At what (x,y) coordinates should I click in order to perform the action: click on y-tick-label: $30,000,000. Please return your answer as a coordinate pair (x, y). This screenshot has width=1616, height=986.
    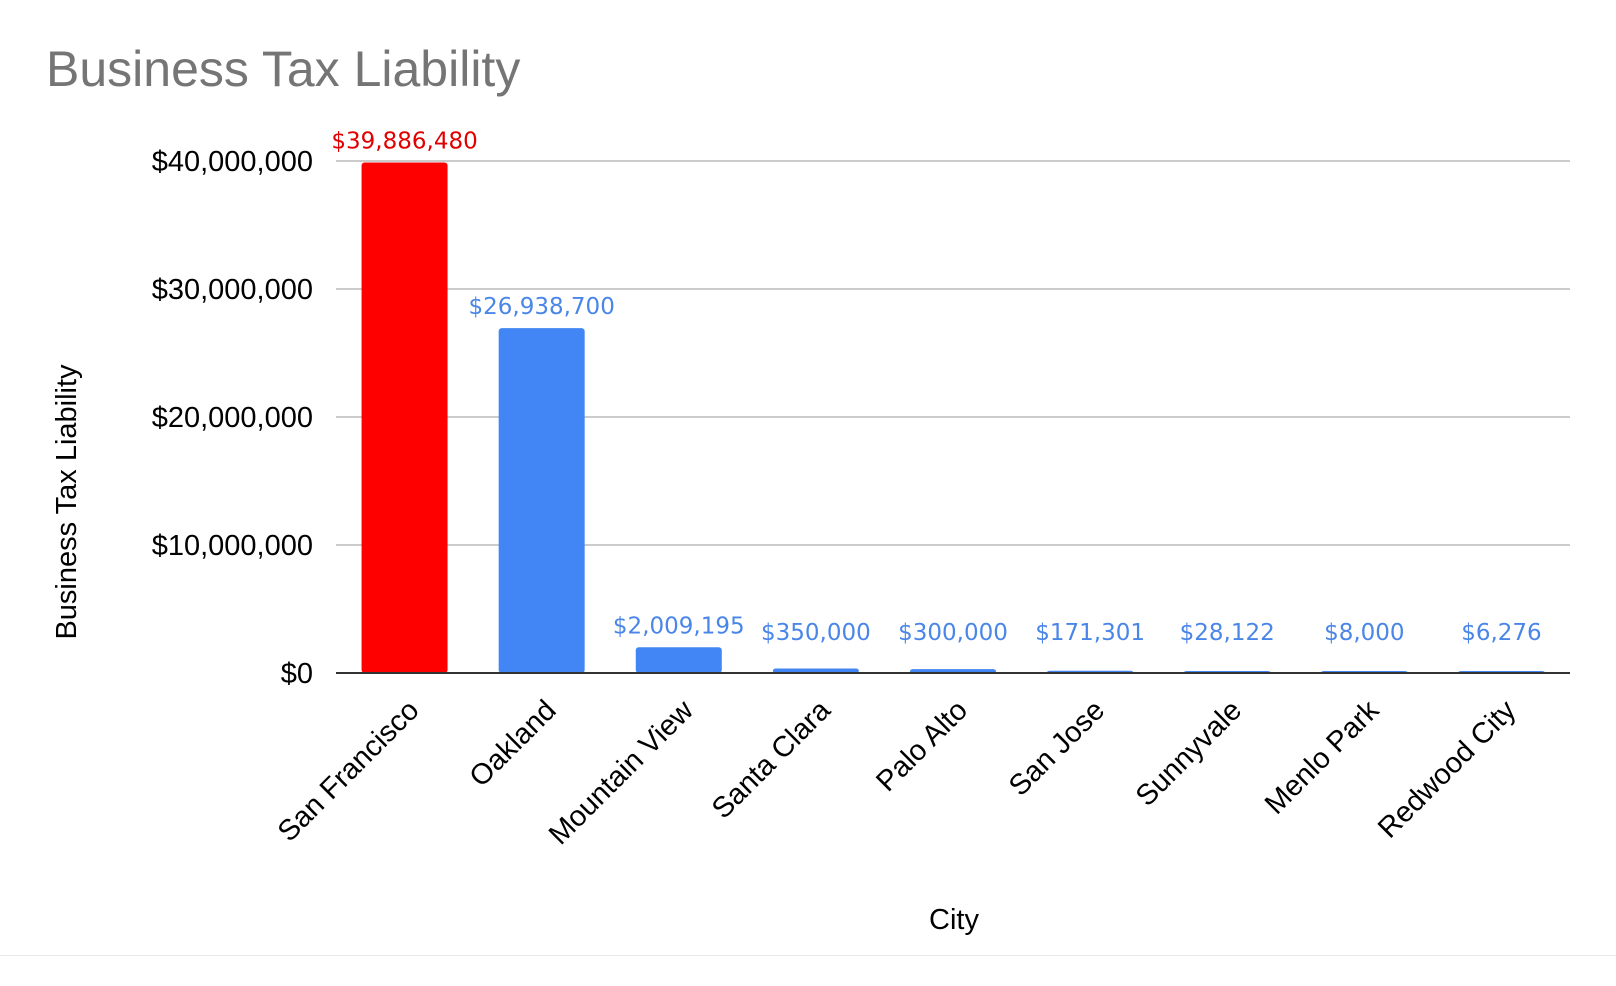
    Looking at the image, I should click on (232, 290).